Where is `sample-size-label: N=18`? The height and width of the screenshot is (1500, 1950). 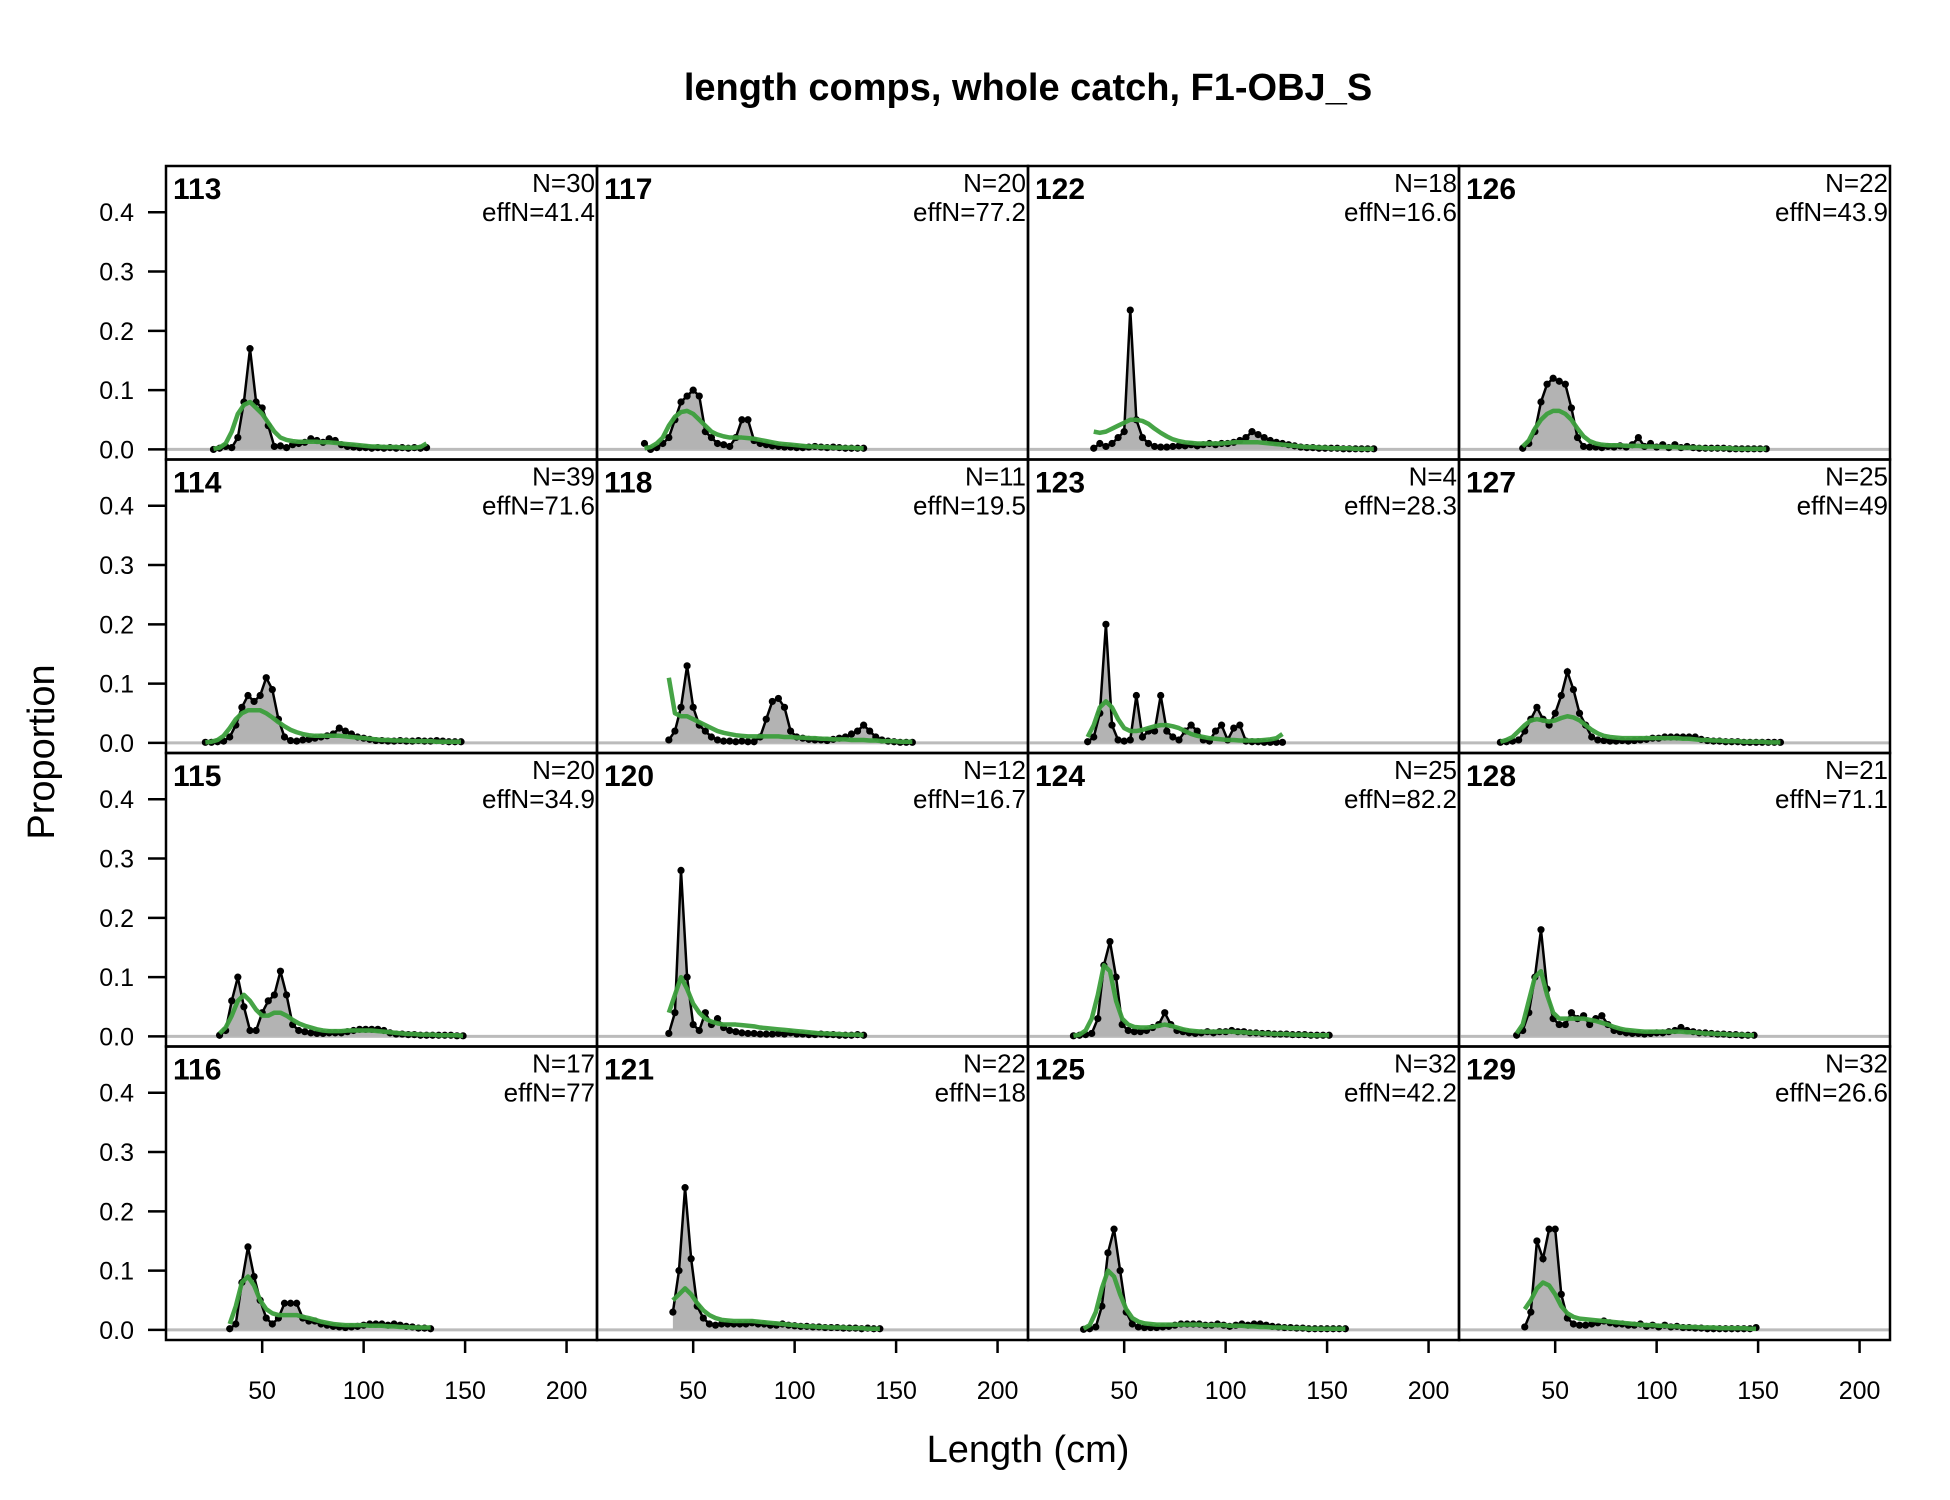
sample-size-label: N=18 is located at coordinates (1425, 183).